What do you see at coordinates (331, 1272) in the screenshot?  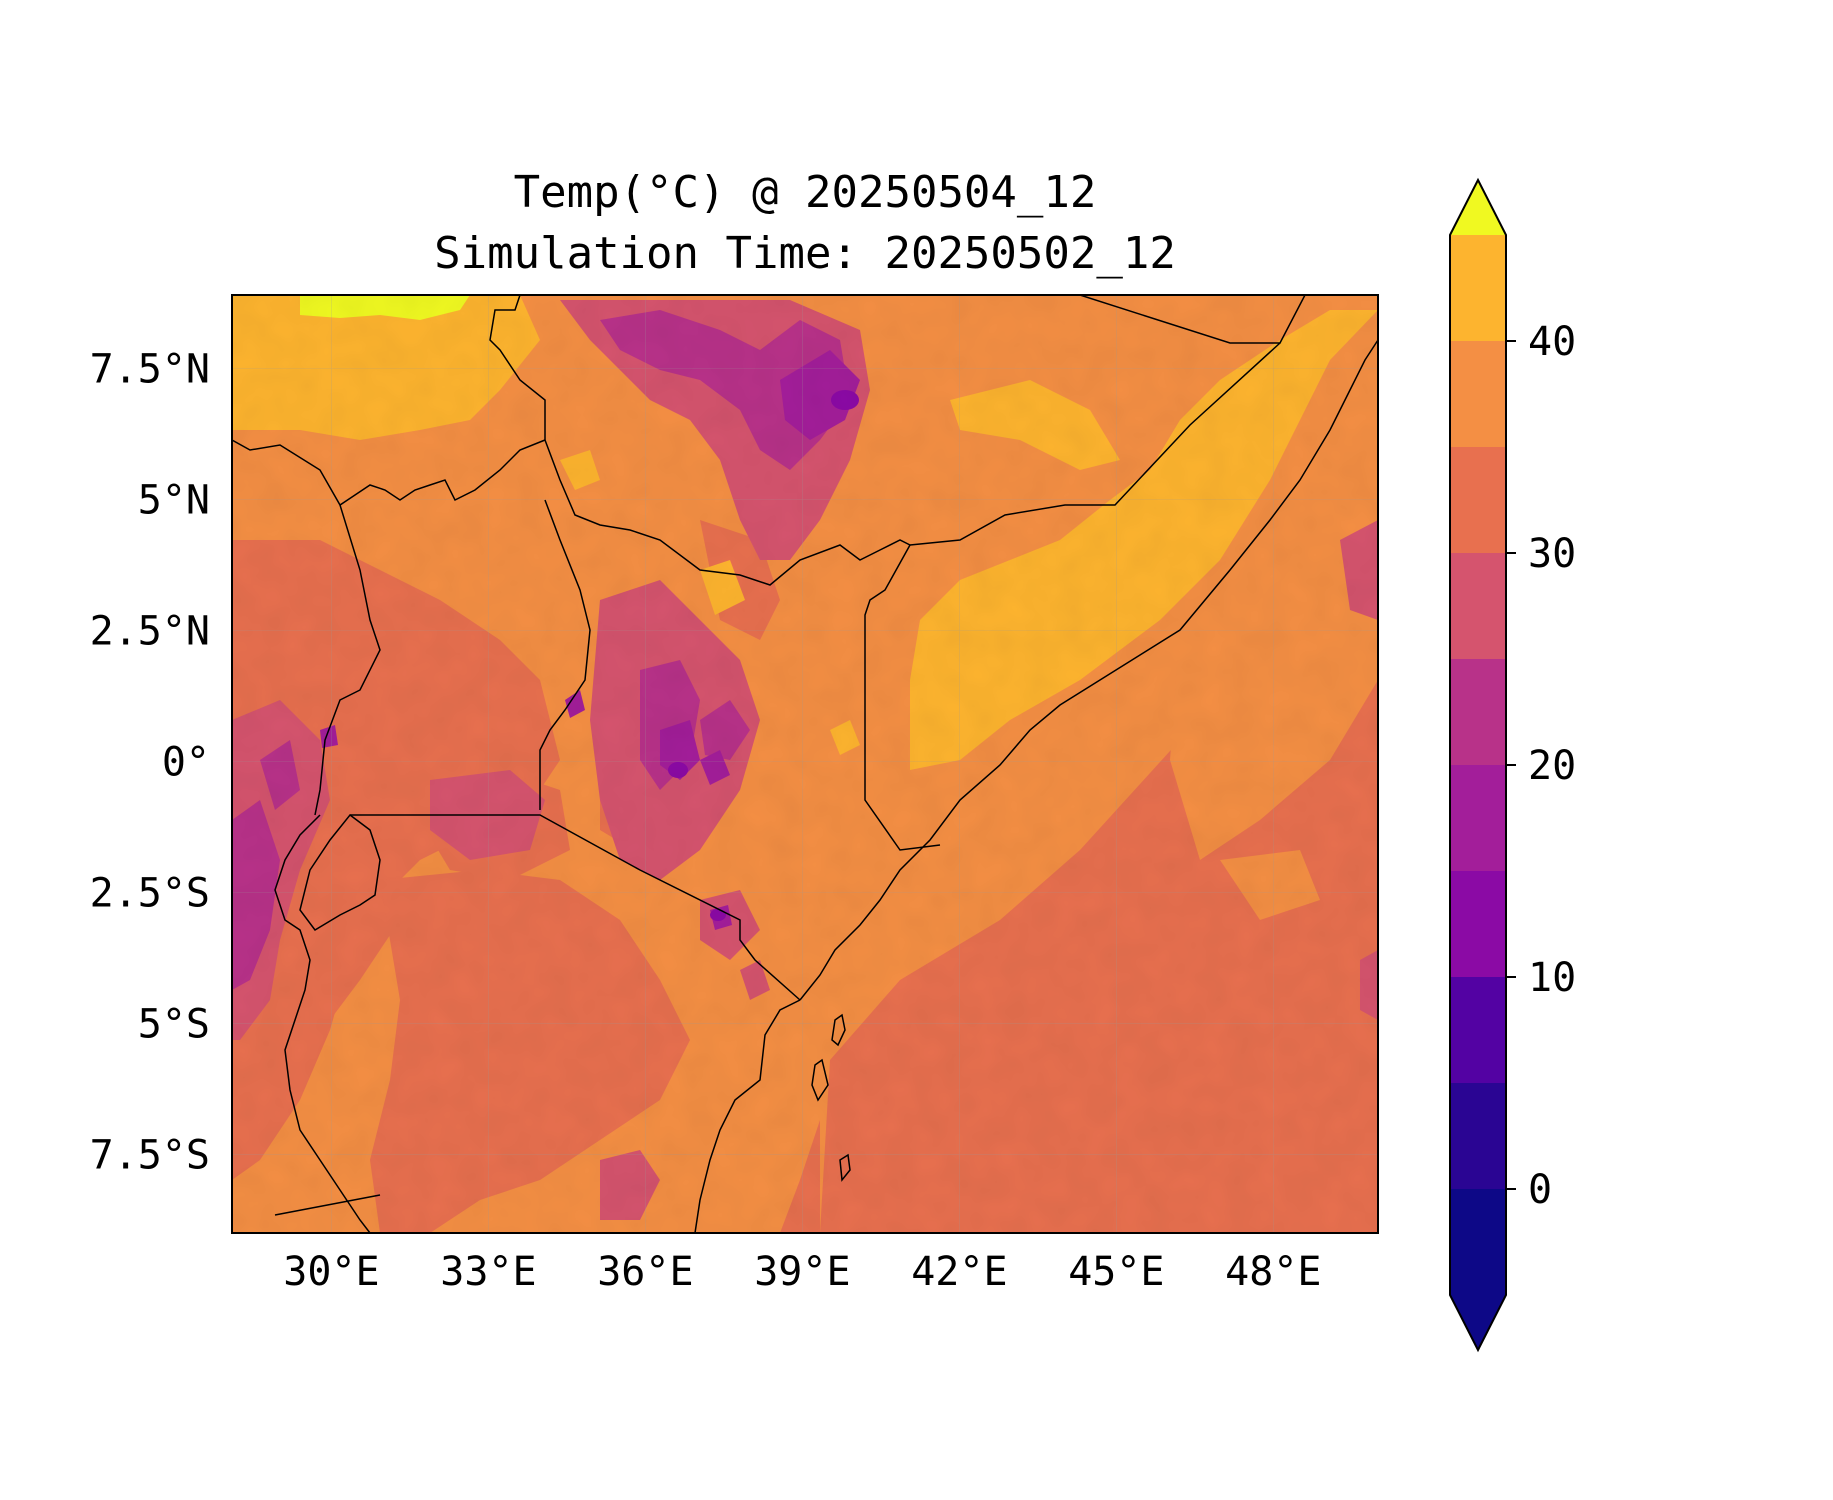 I see `x-tick-label: 30°E` at bounding box center [331, 1272].